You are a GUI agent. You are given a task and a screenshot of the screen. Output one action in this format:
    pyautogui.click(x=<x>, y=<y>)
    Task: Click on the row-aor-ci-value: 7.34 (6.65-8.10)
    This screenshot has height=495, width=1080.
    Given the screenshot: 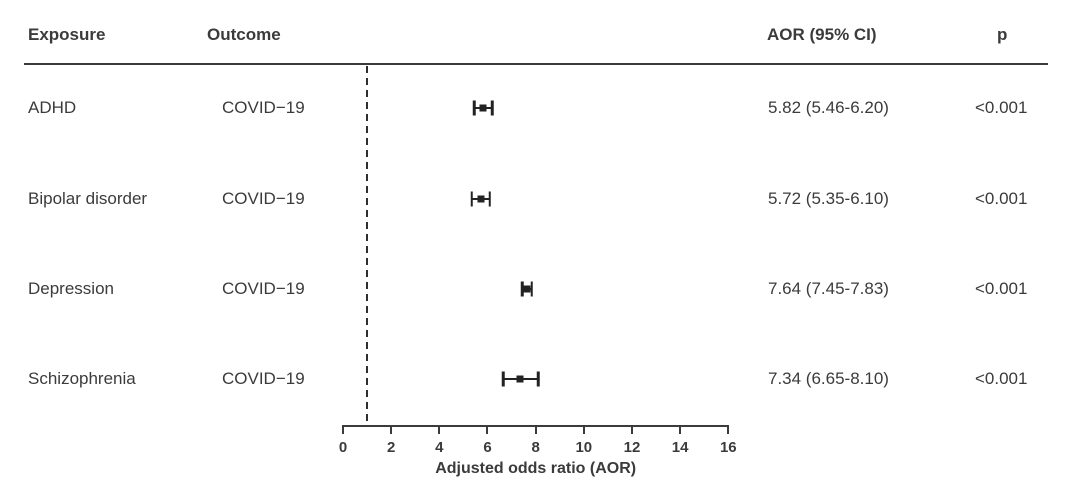 What is the action you would take?
    pyautogui.click(x=828, y=378)
    